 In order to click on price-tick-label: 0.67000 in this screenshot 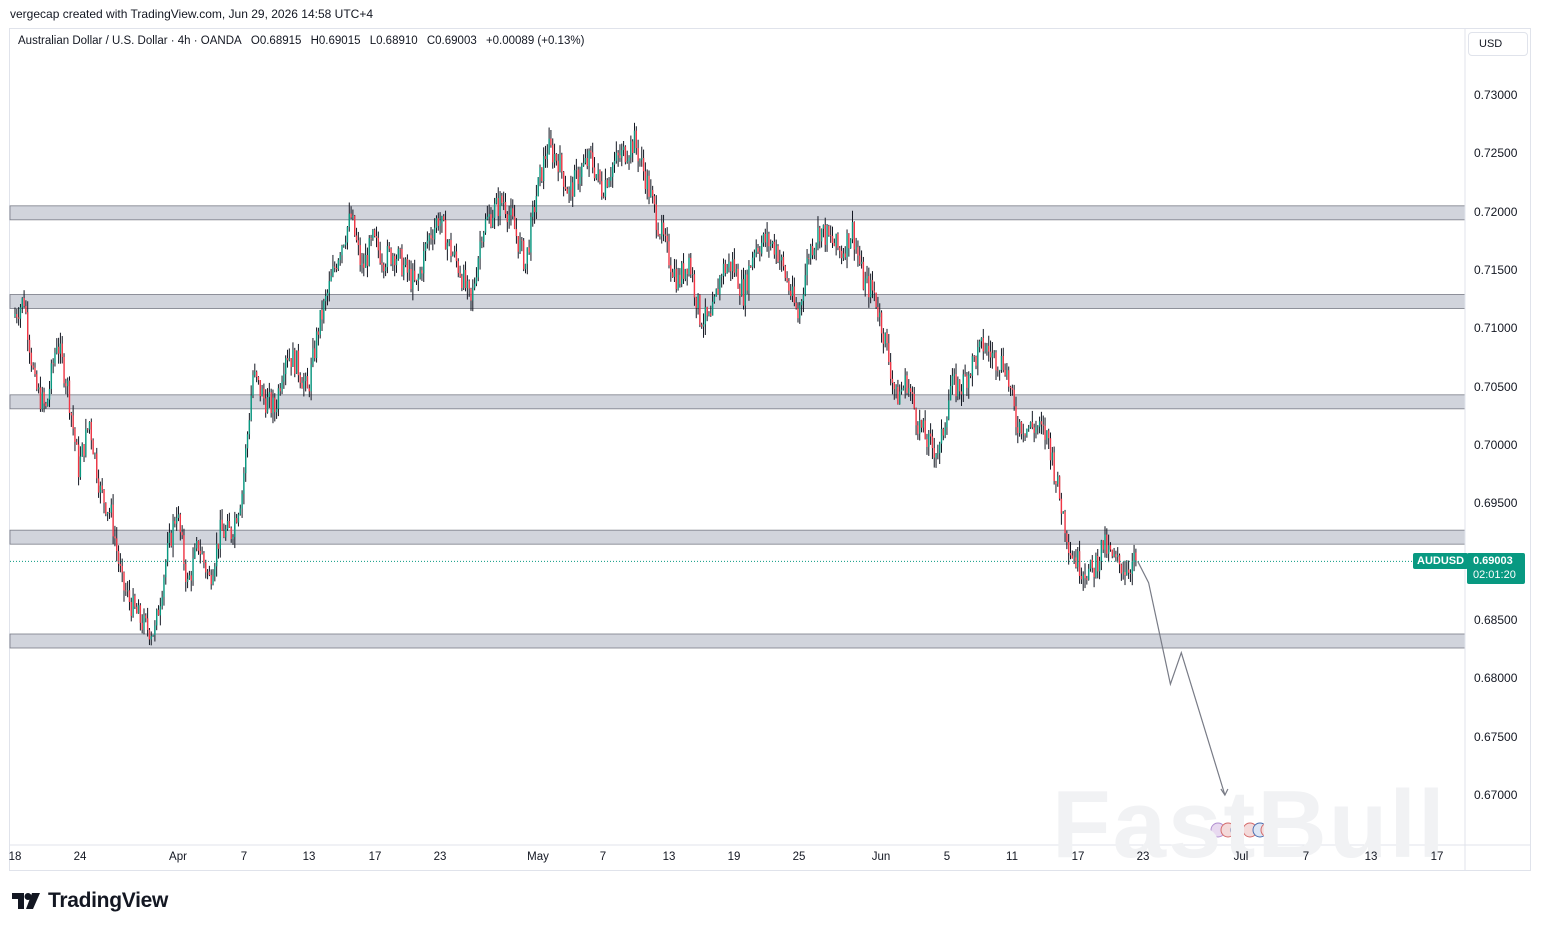, I will do `click(1496, 795)`.